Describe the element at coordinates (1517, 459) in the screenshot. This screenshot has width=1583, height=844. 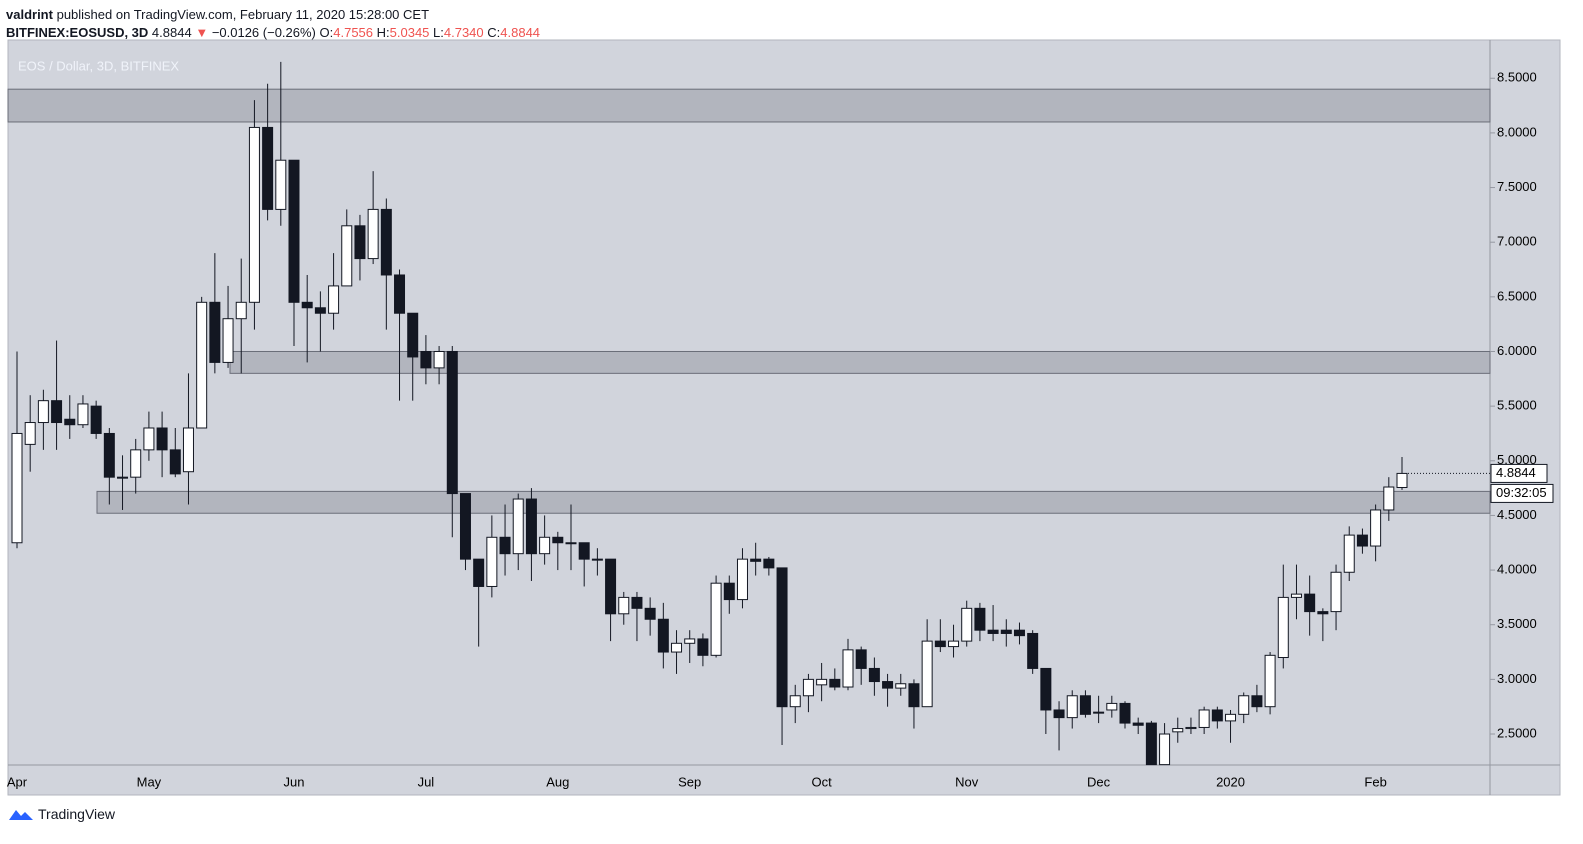
I see `y-tick-label: 5.0000` at that location.